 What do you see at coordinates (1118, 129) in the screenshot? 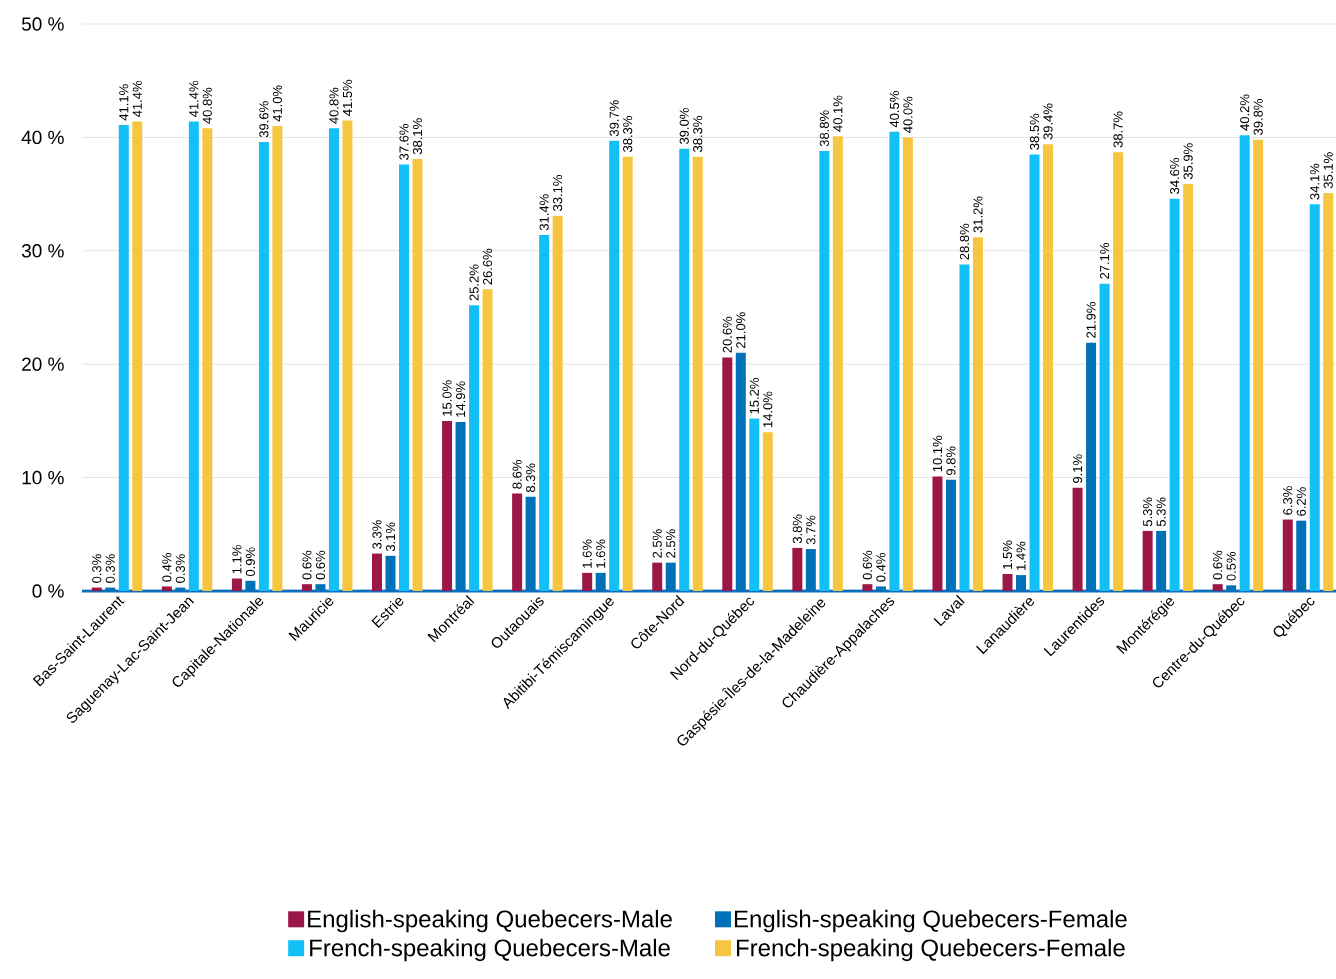
I see `data-label: 38.7%` at bounding box center [1118, 129].